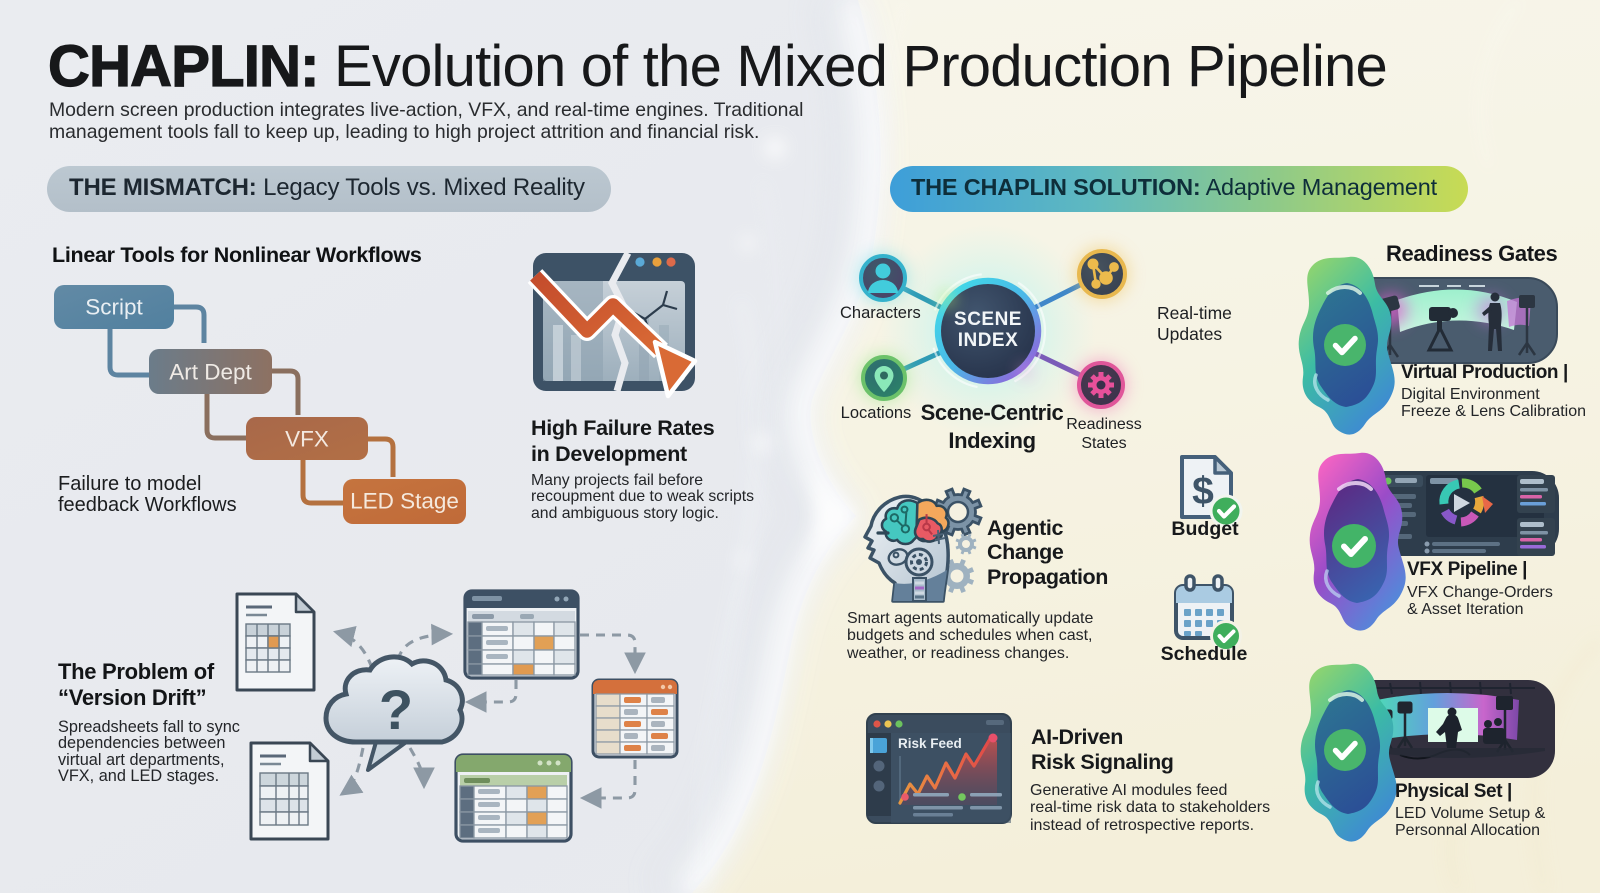 The width and height of the screenshot is (1600, 893). Describe the element at coordinates (988, 319) in the screenshot. I see `svg-text: SCENE` at that location.